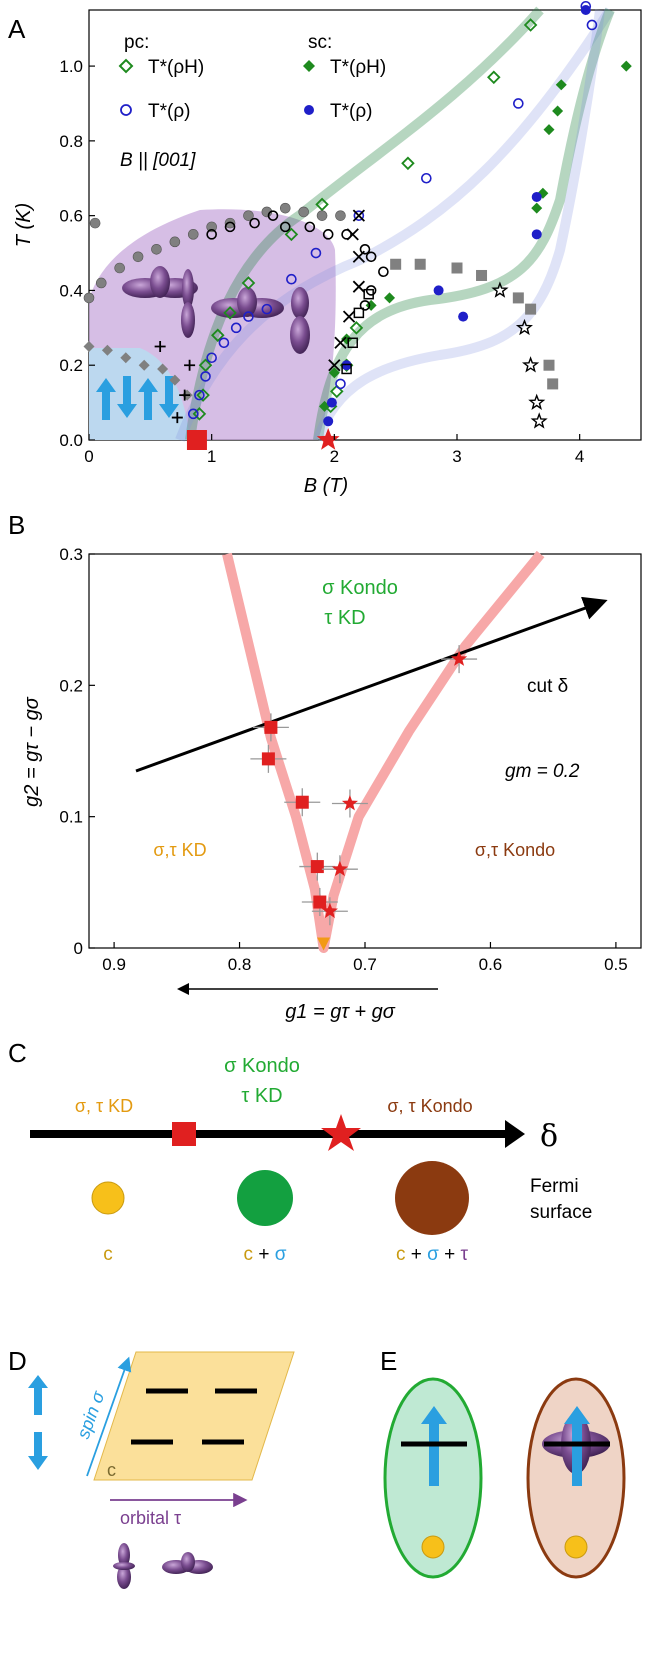 The height and width of the screenshot is (1654, 664). Describe the element at coordinates (71, 817) in the screenshot. I see `panel-b-ytick-label-1: 0.1` at that location.